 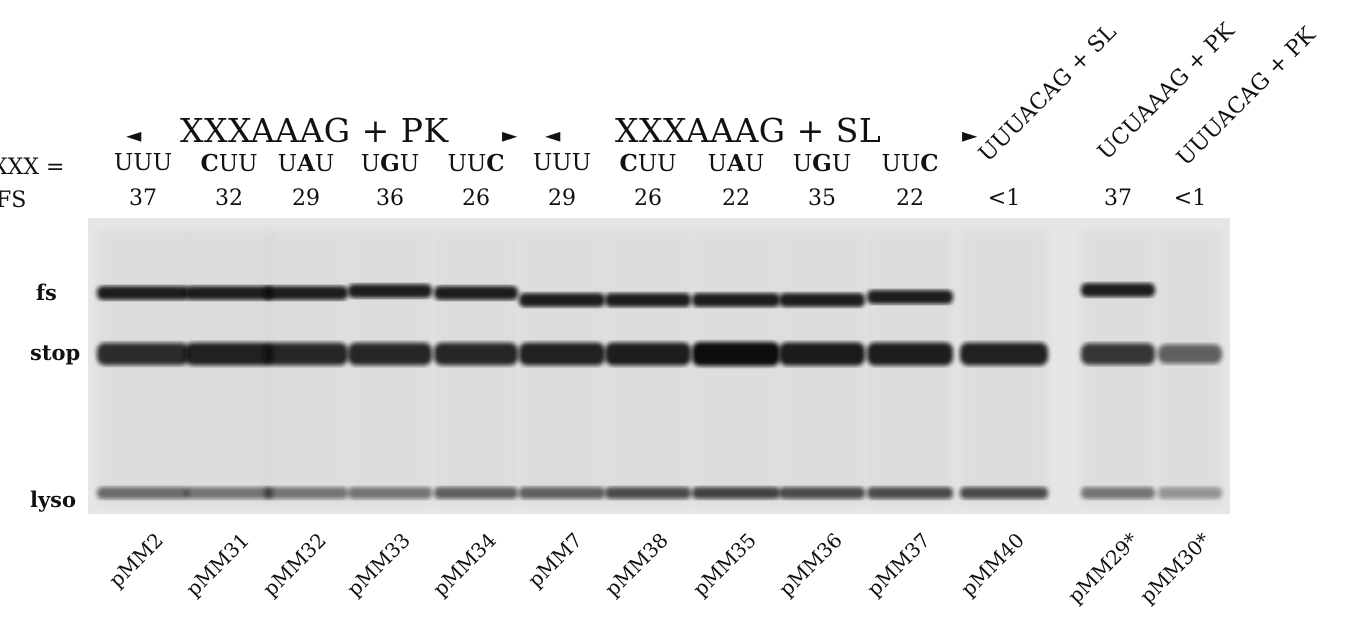 What do you see at coordinates (13, 200) in the screenshot?
I see `fs-row-label: FS` at bounding box center [13, 200].